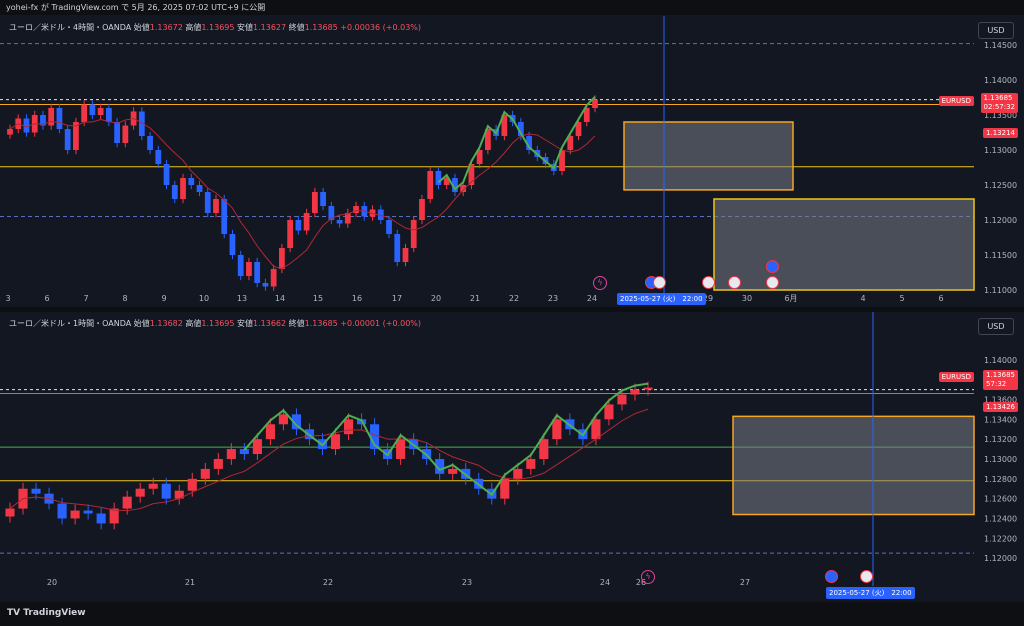 Image resolution: width=1024 pixels, height=626 pixels. I want to click on price-badge-price: 1.13685, so click(1000, 375).